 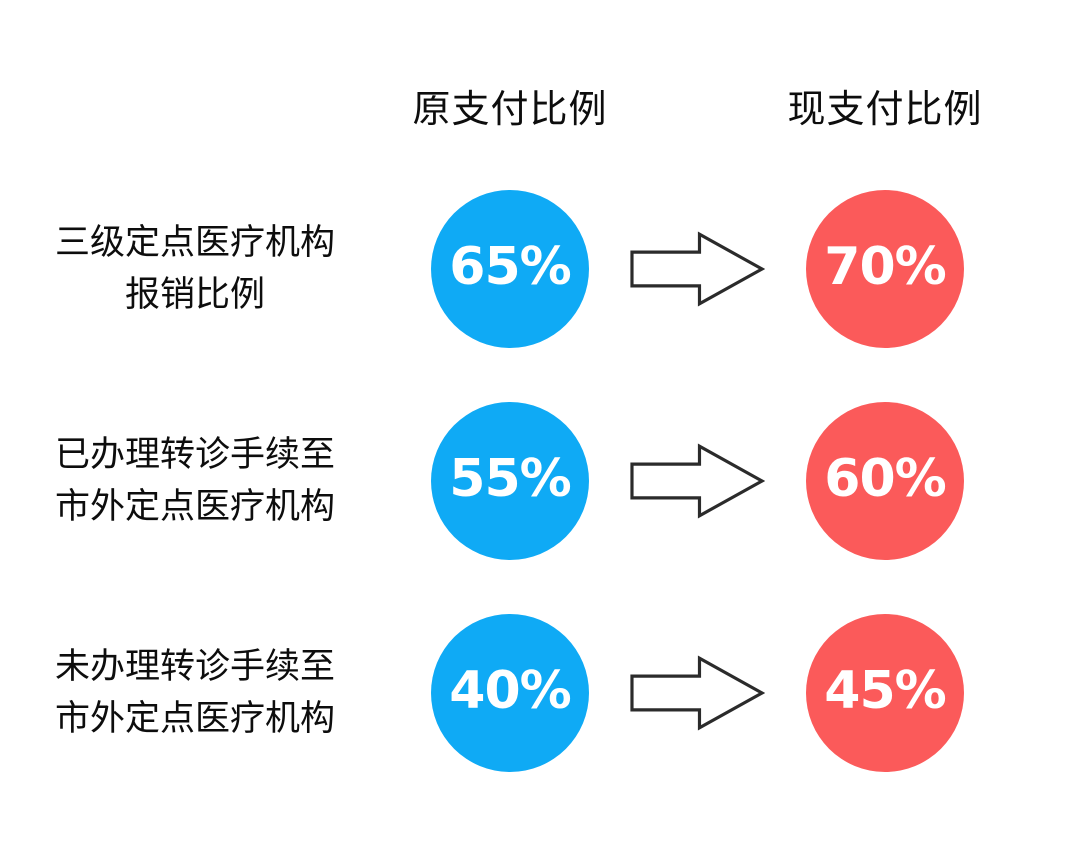 What do you see at coordinates (194, 666) in the screenshot?
I see `row-label-line1: 未办理转诊手续至` at bounding box center [194, 666].